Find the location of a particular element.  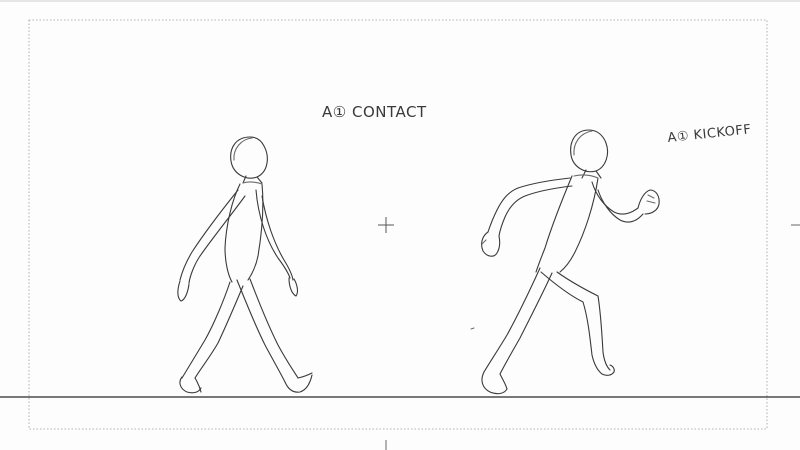

kickoff-label: A① KICKOFF is located at coordinates (709, 134).